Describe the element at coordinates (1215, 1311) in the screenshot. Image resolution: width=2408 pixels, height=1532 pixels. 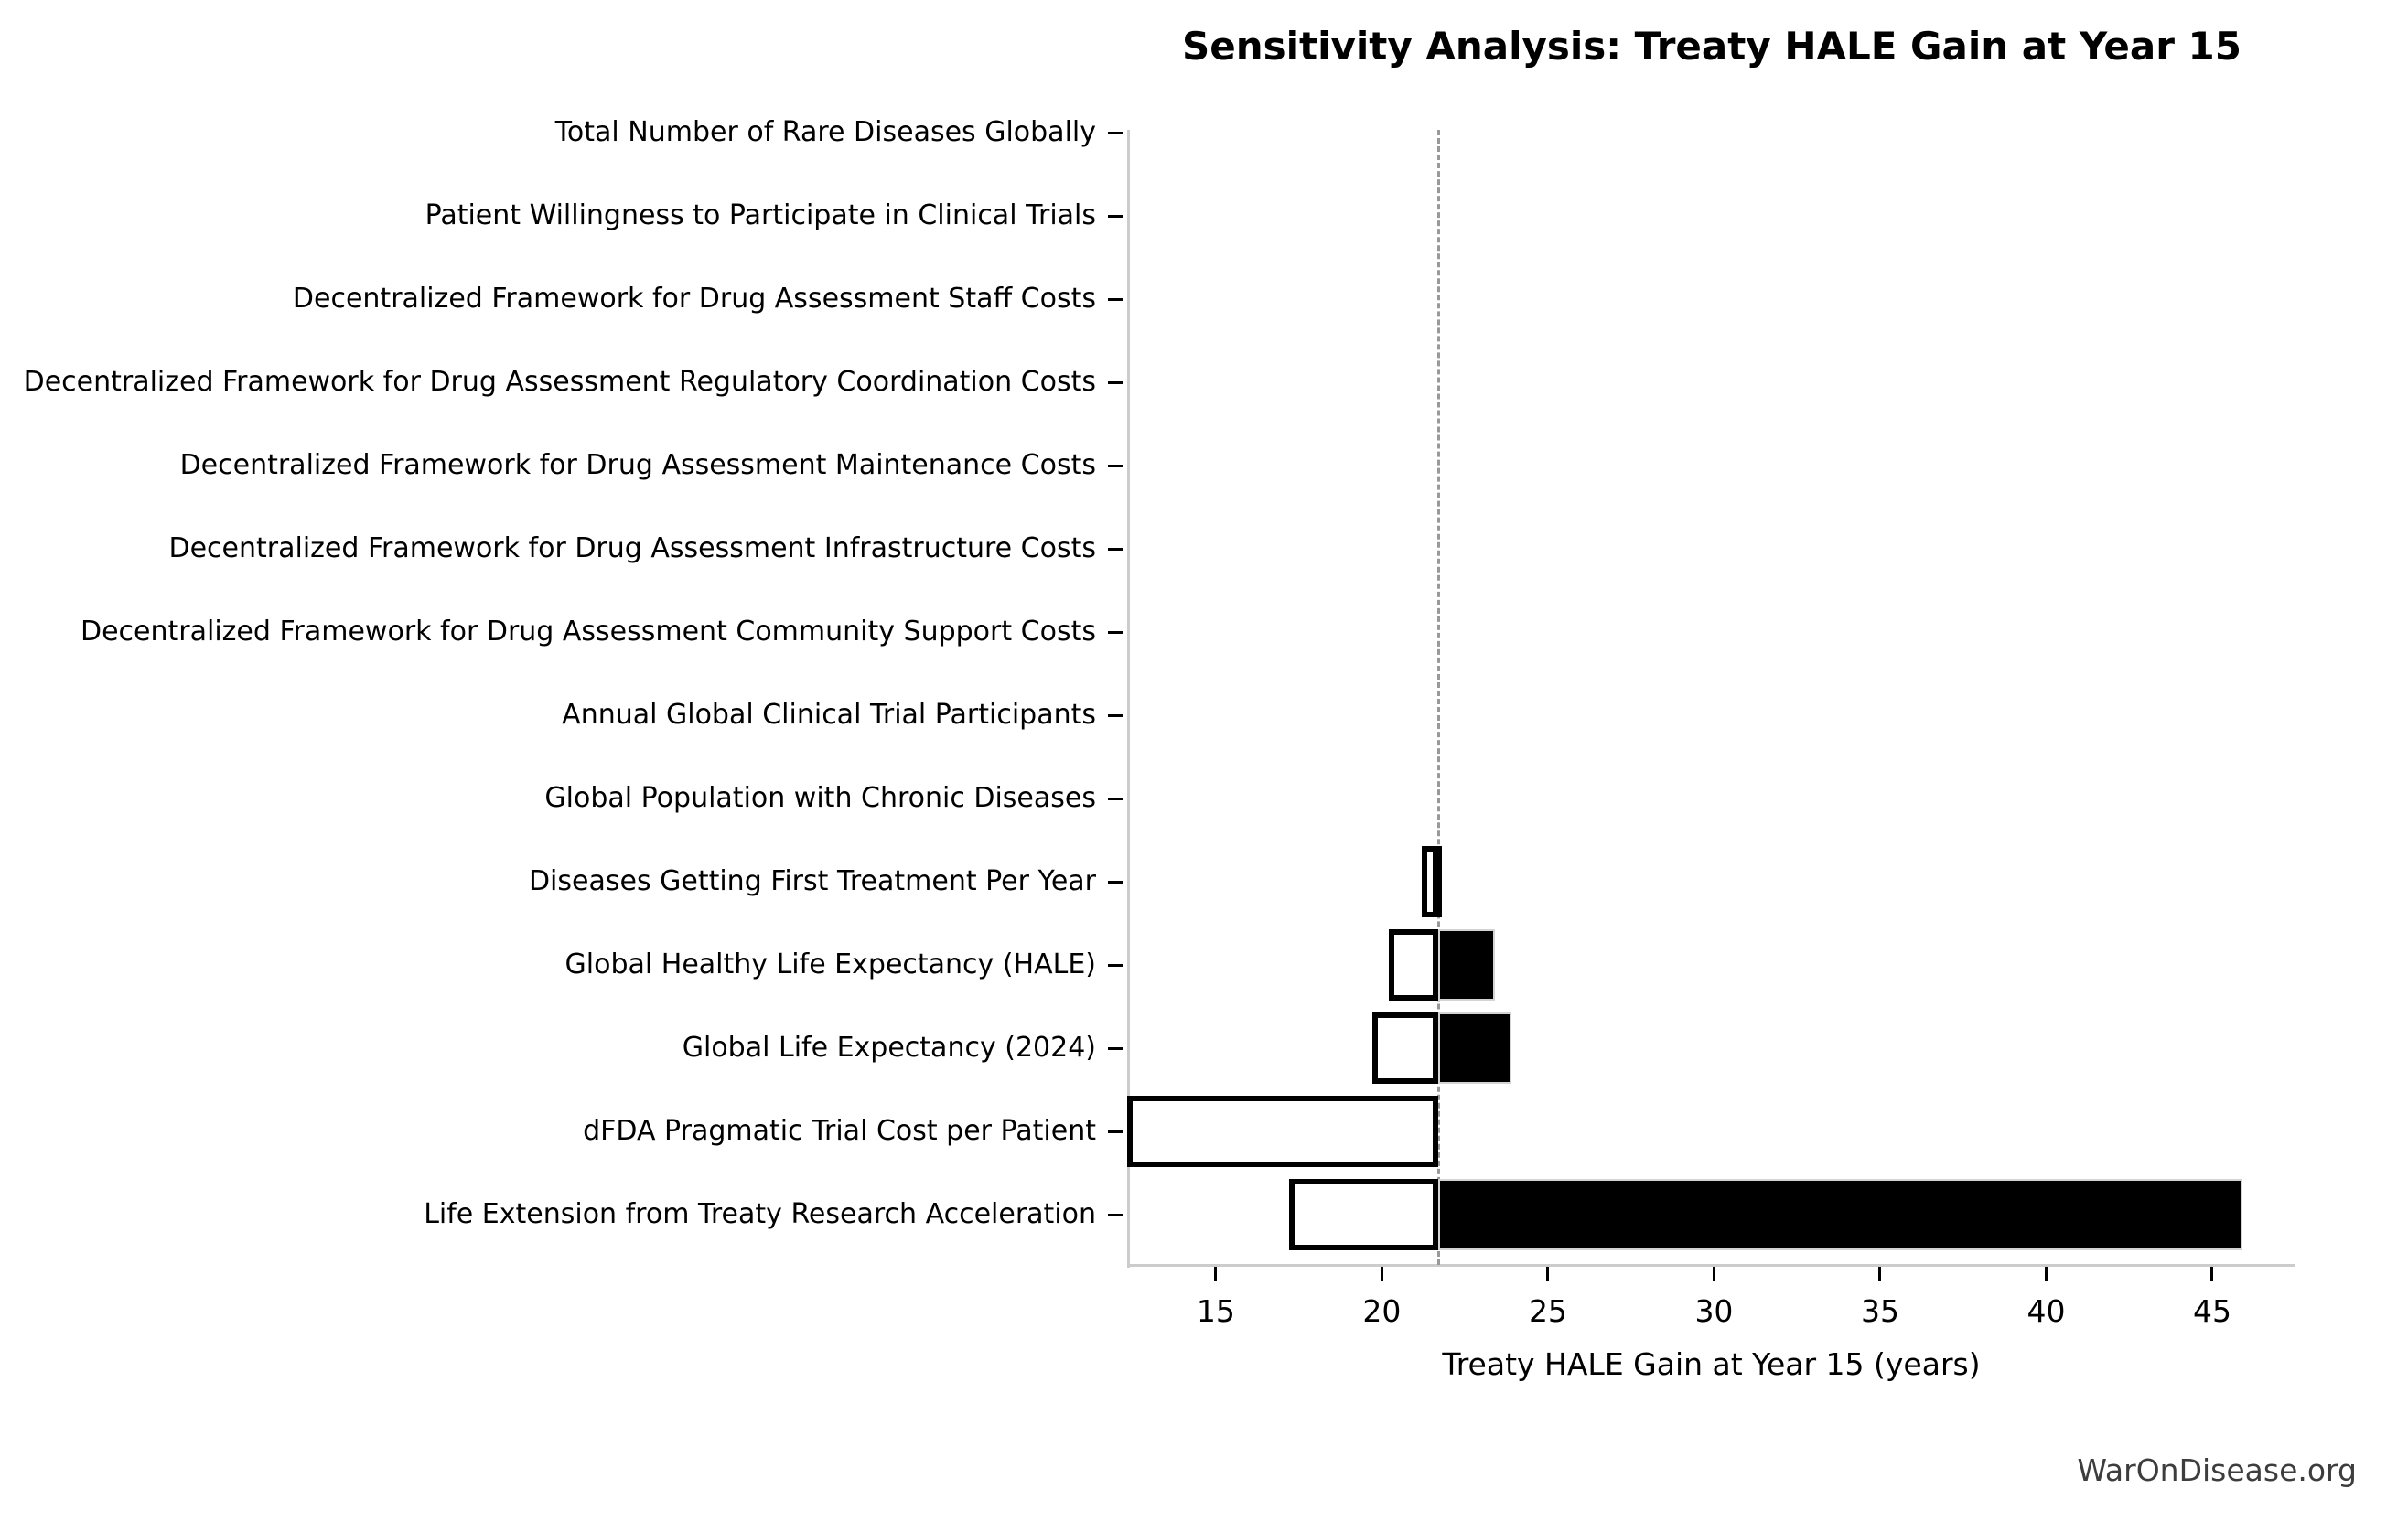
I see `x-tick-label: 15` at that location.